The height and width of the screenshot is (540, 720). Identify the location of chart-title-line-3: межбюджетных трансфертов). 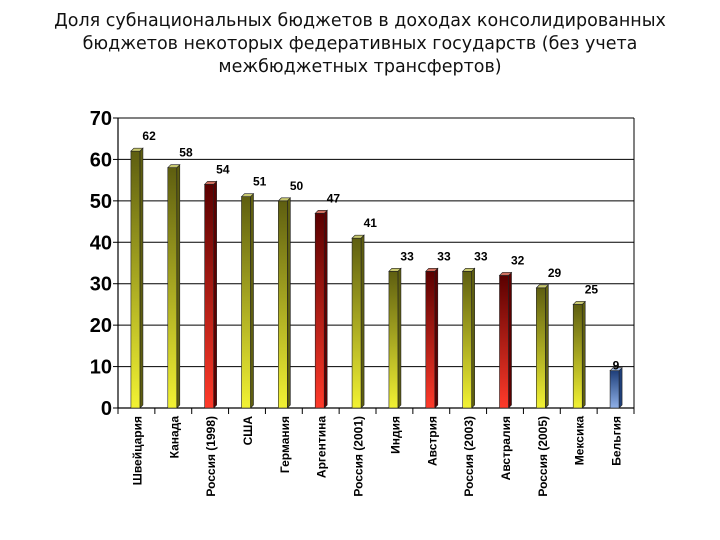
(360, 67).